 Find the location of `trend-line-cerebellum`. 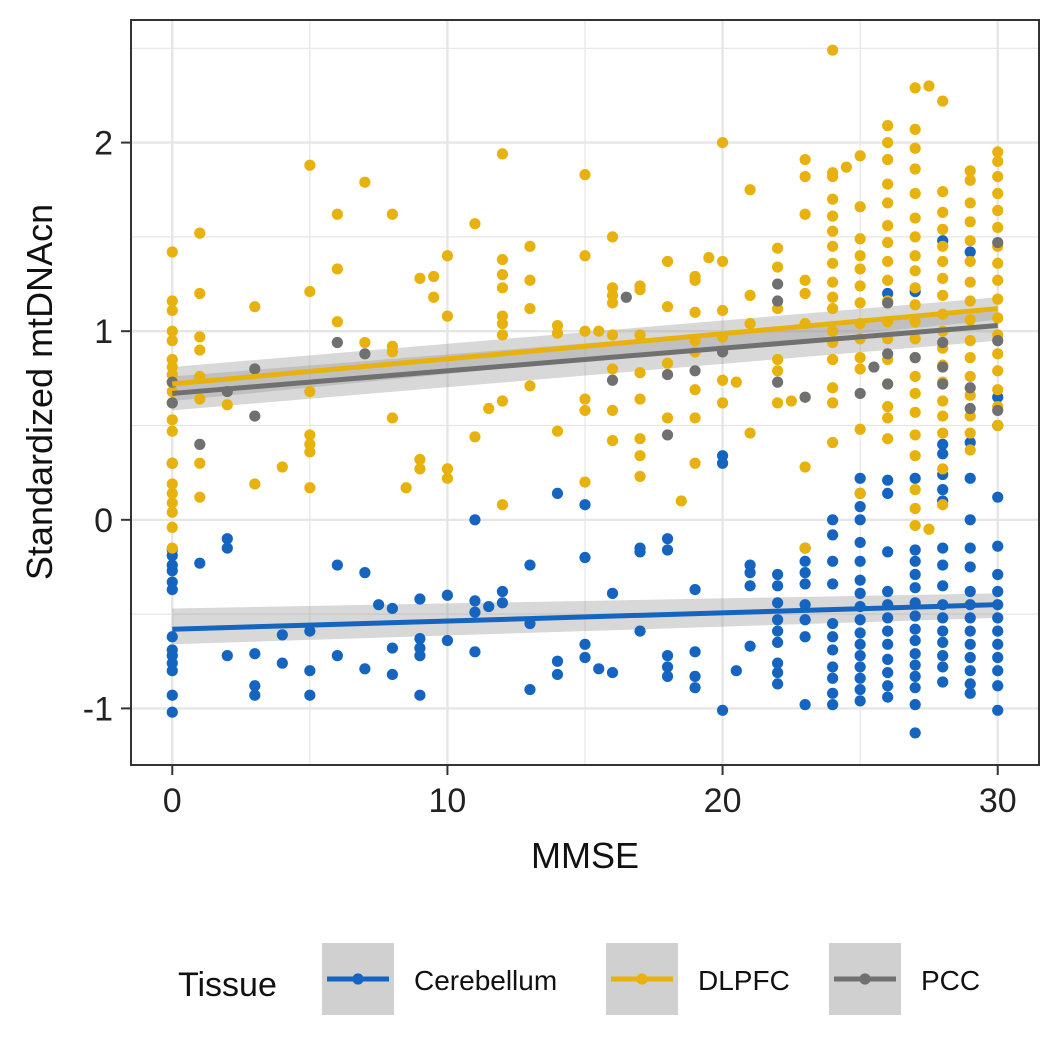

trend-line-cerebellum is located at coordinates (585, 617).